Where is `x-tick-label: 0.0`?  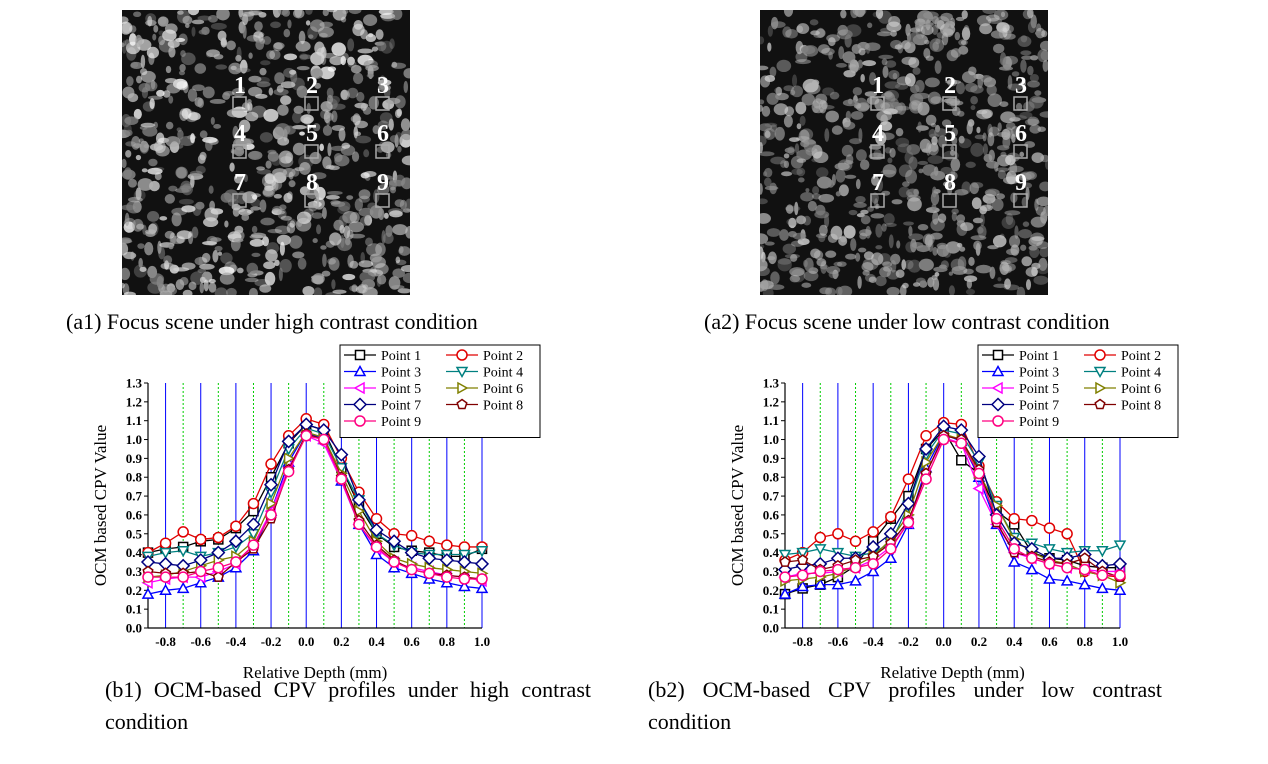
x-tick-label: 0.0 is located at coordinates (306, 641).